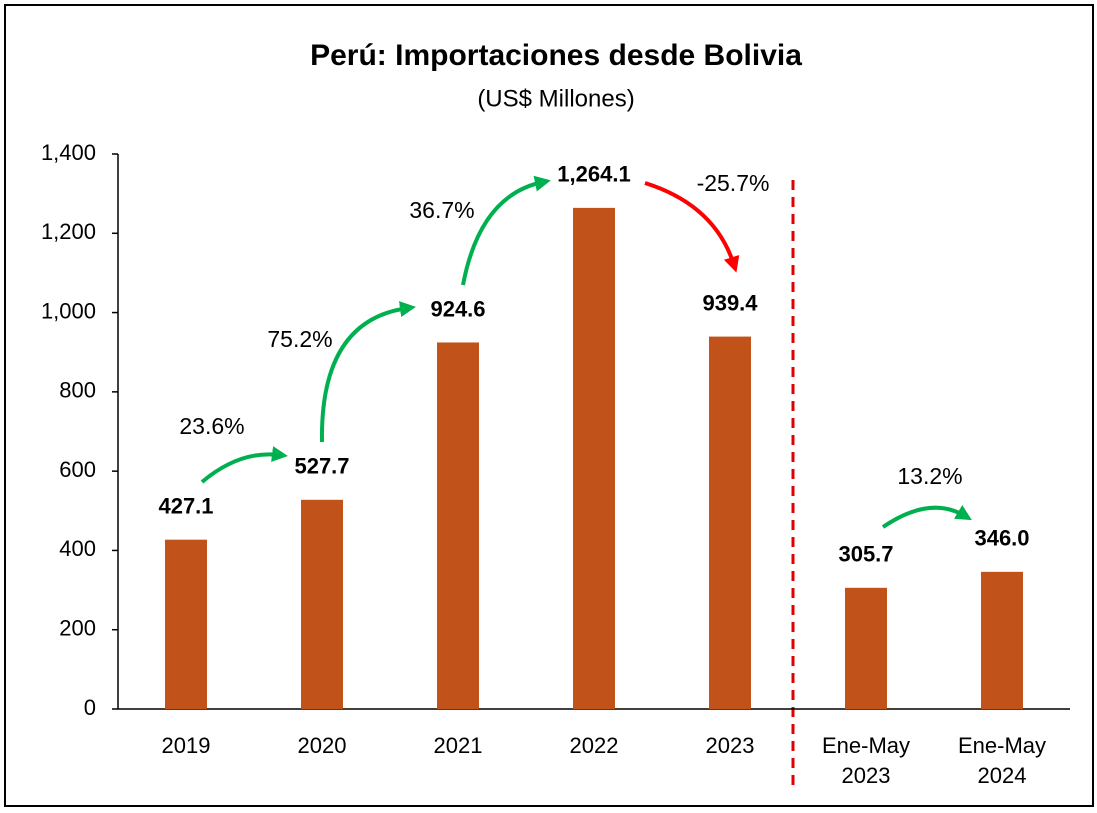 The height and width of the screenshot is (813, 1097). Describe the element at coordinates (77, 548) in the screenshot. I see `y-tick-label: 400` at that location.